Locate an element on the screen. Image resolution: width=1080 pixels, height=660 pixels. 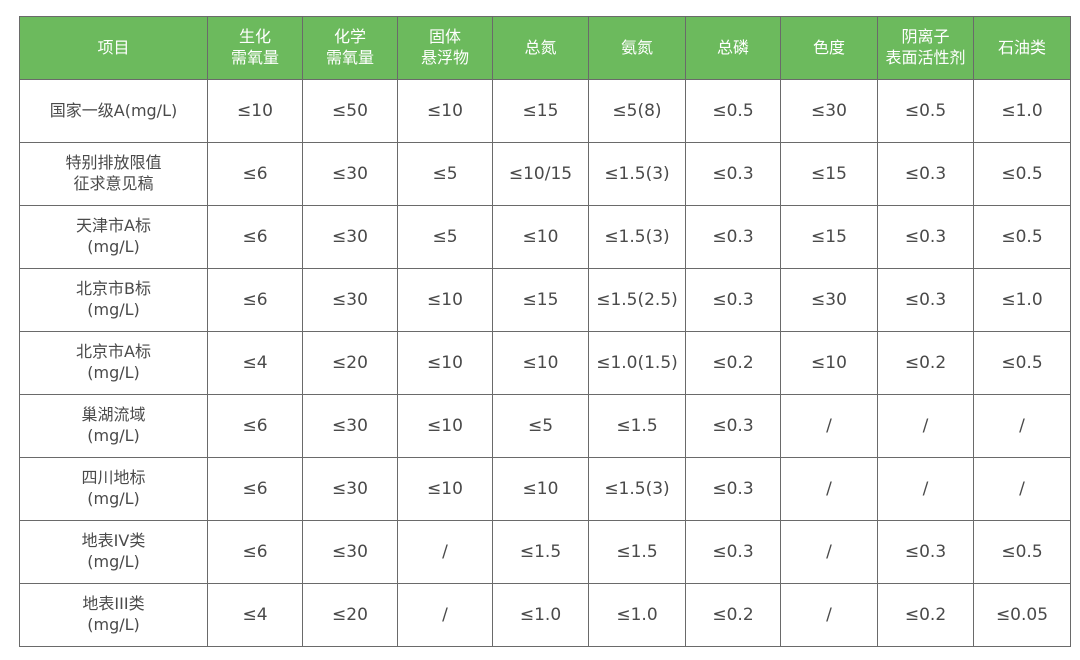
table-row: 地表IV类 (mg/L) ≤6 ≤30/≤1.5 ≤1.5 ≤0.3/≤0.3 ≤0.5 is located at coordinates (545, 552).